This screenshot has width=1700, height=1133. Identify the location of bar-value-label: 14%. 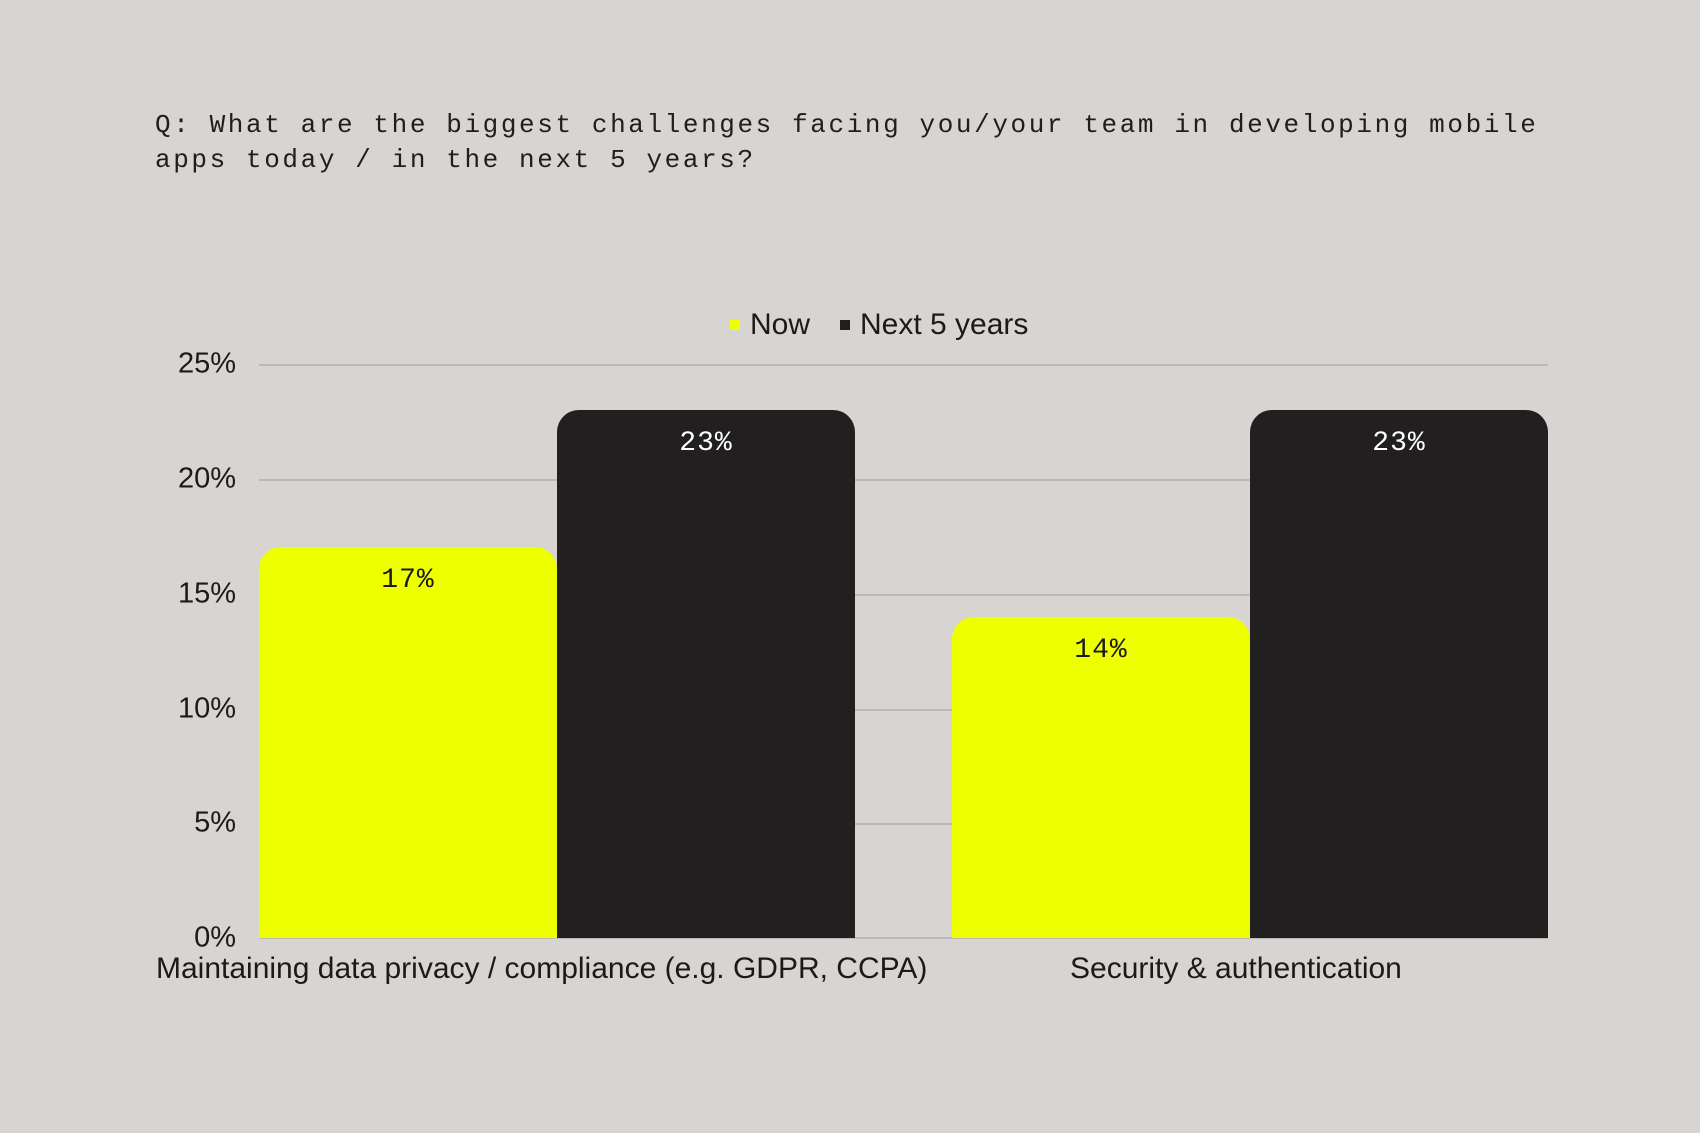
(1101, 650).